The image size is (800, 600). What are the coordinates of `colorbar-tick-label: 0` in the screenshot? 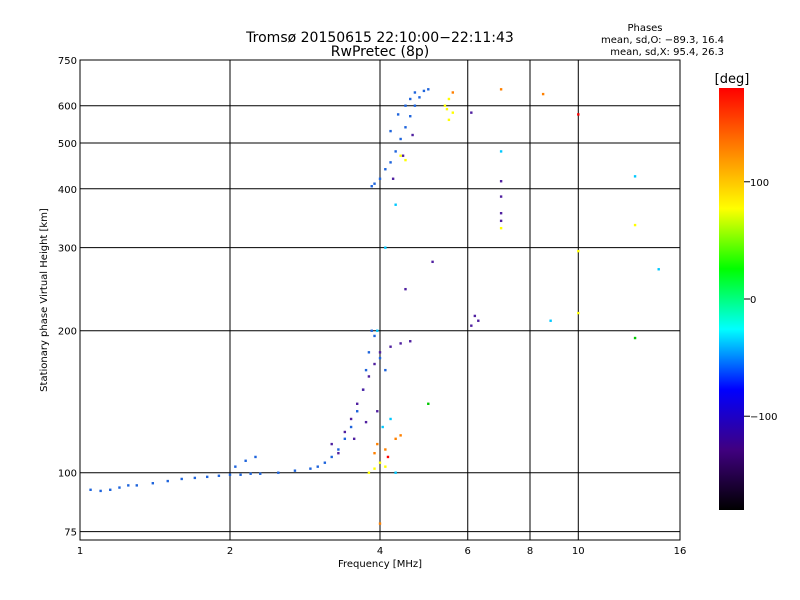 It's located at (753, 300).